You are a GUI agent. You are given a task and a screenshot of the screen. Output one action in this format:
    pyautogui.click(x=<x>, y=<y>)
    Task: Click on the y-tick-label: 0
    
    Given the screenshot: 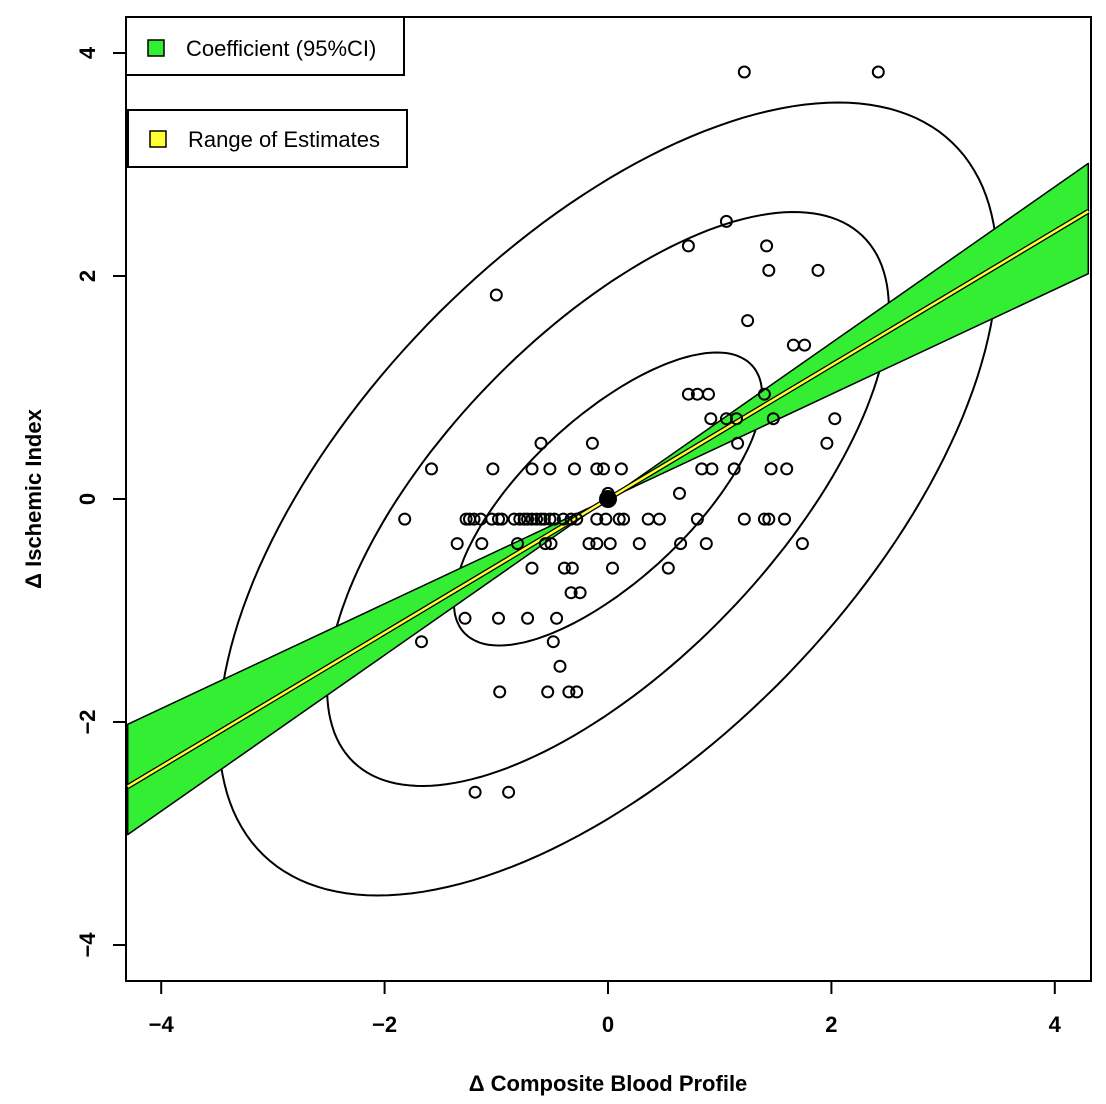 What is the action you would take?
    pyautogui.click(x=87, y=499)
    